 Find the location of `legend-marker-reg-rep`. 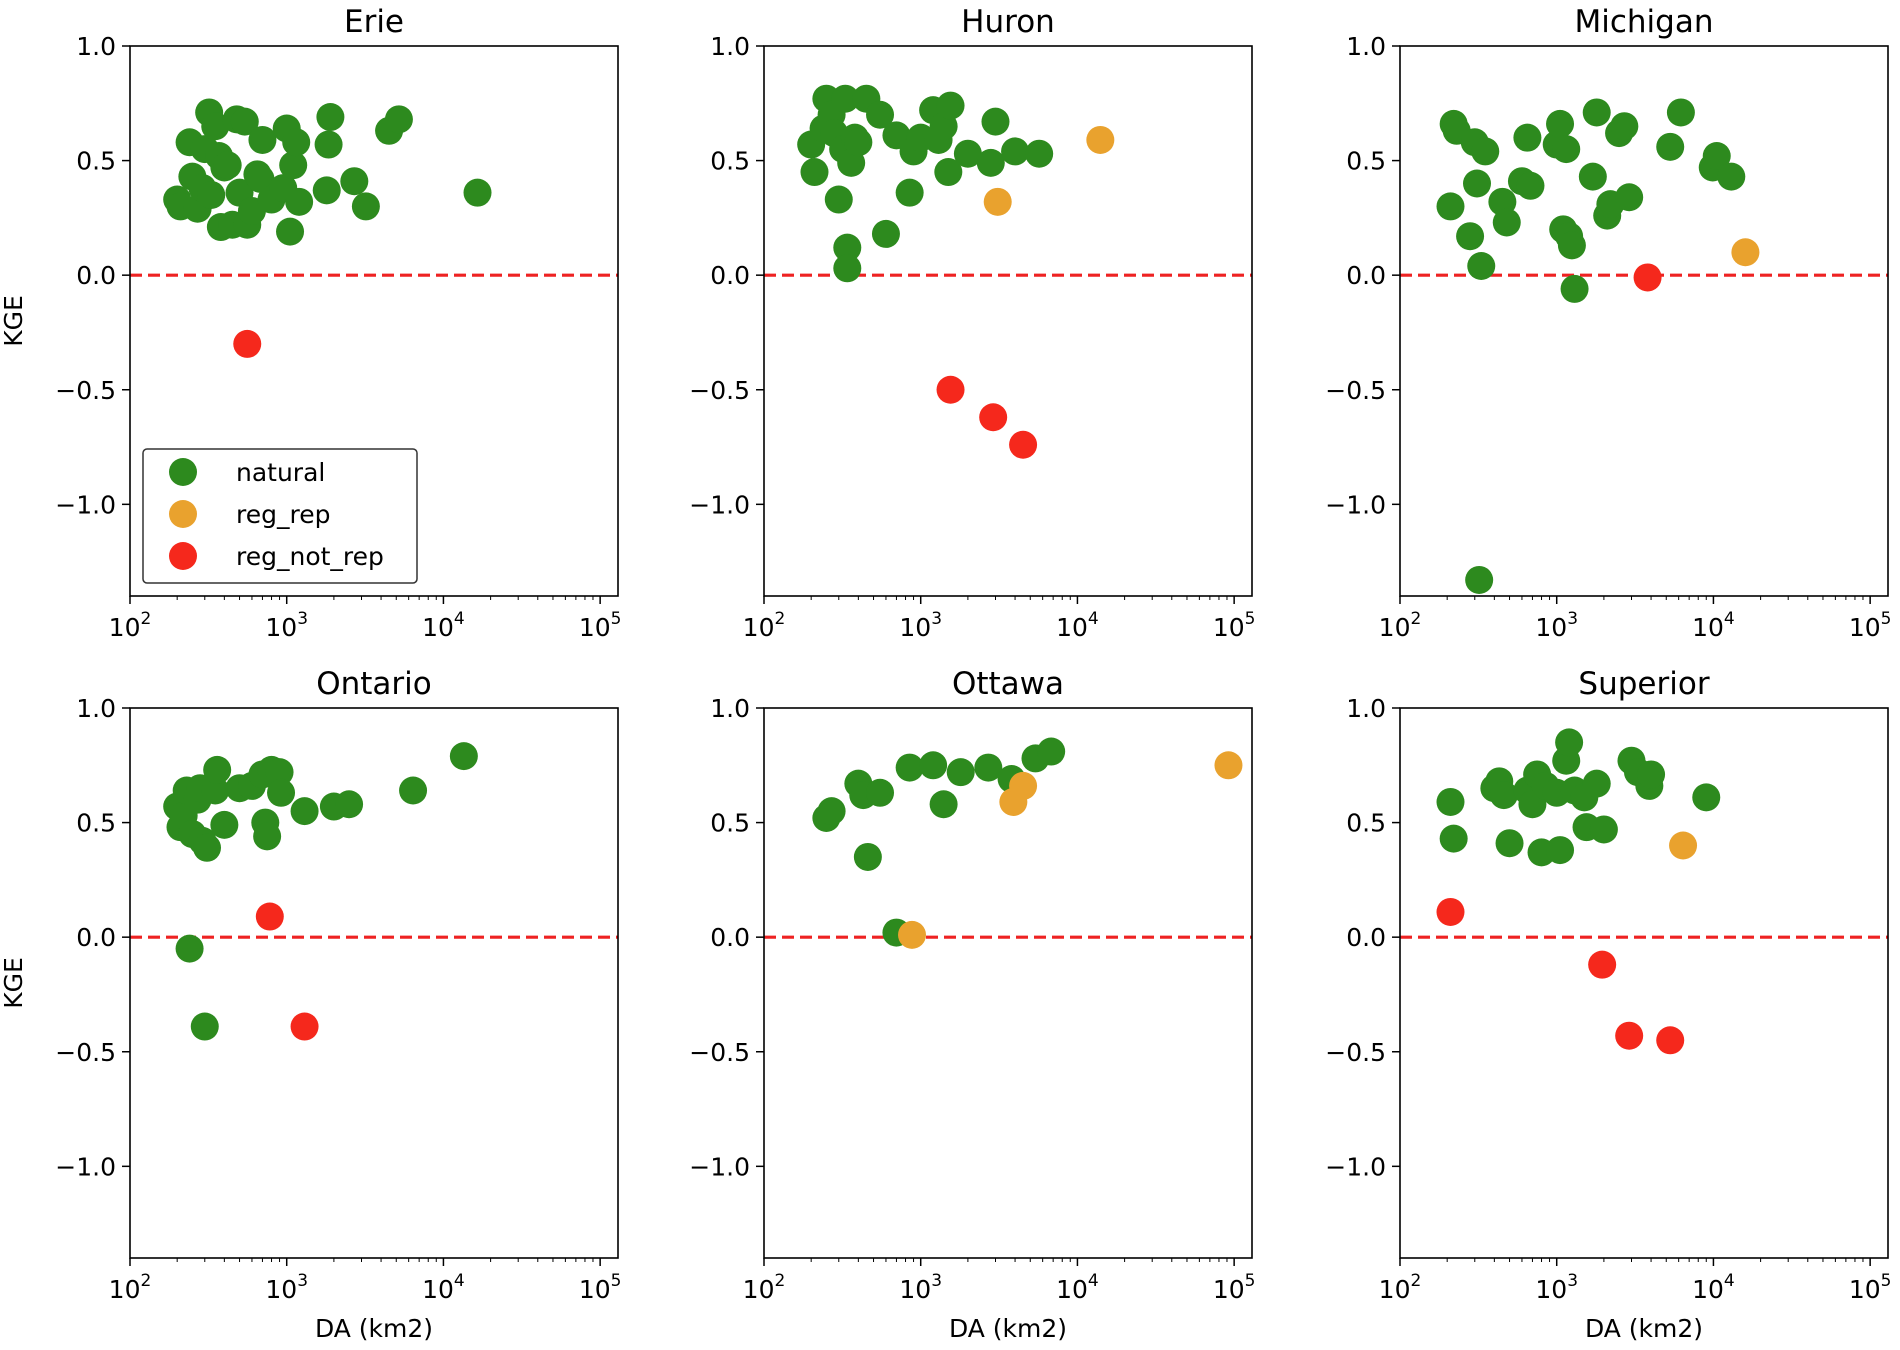

legend-marker-reg-rep is located at coordinates (183, 514).